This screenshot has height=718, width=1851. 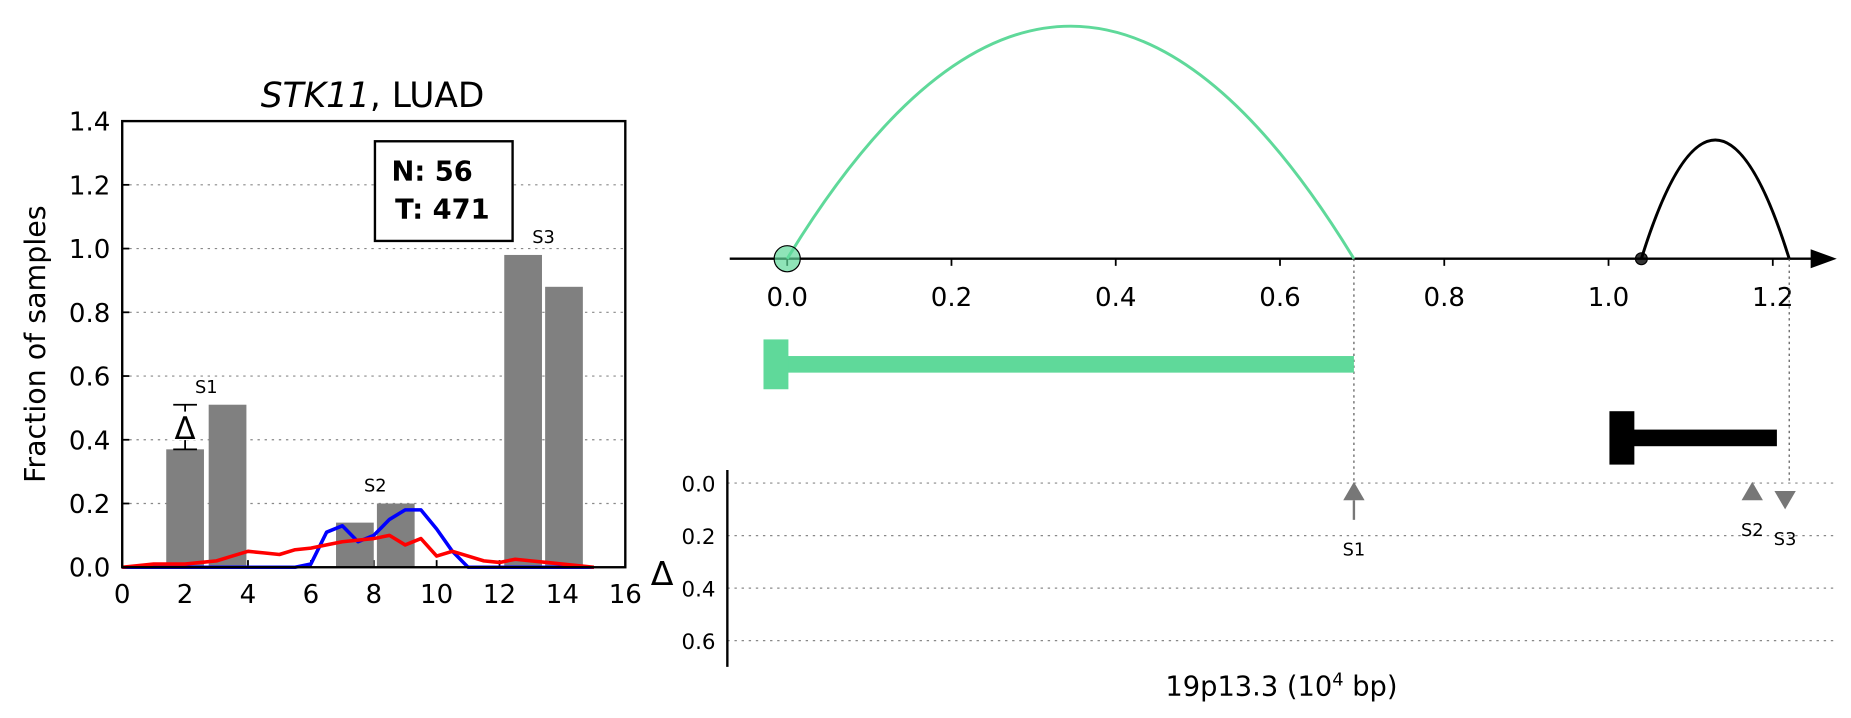 What do you see at coordinates (1354, 549) in the screenshot?
I see `marker-label: S1` at bounding box center [1354, 549].